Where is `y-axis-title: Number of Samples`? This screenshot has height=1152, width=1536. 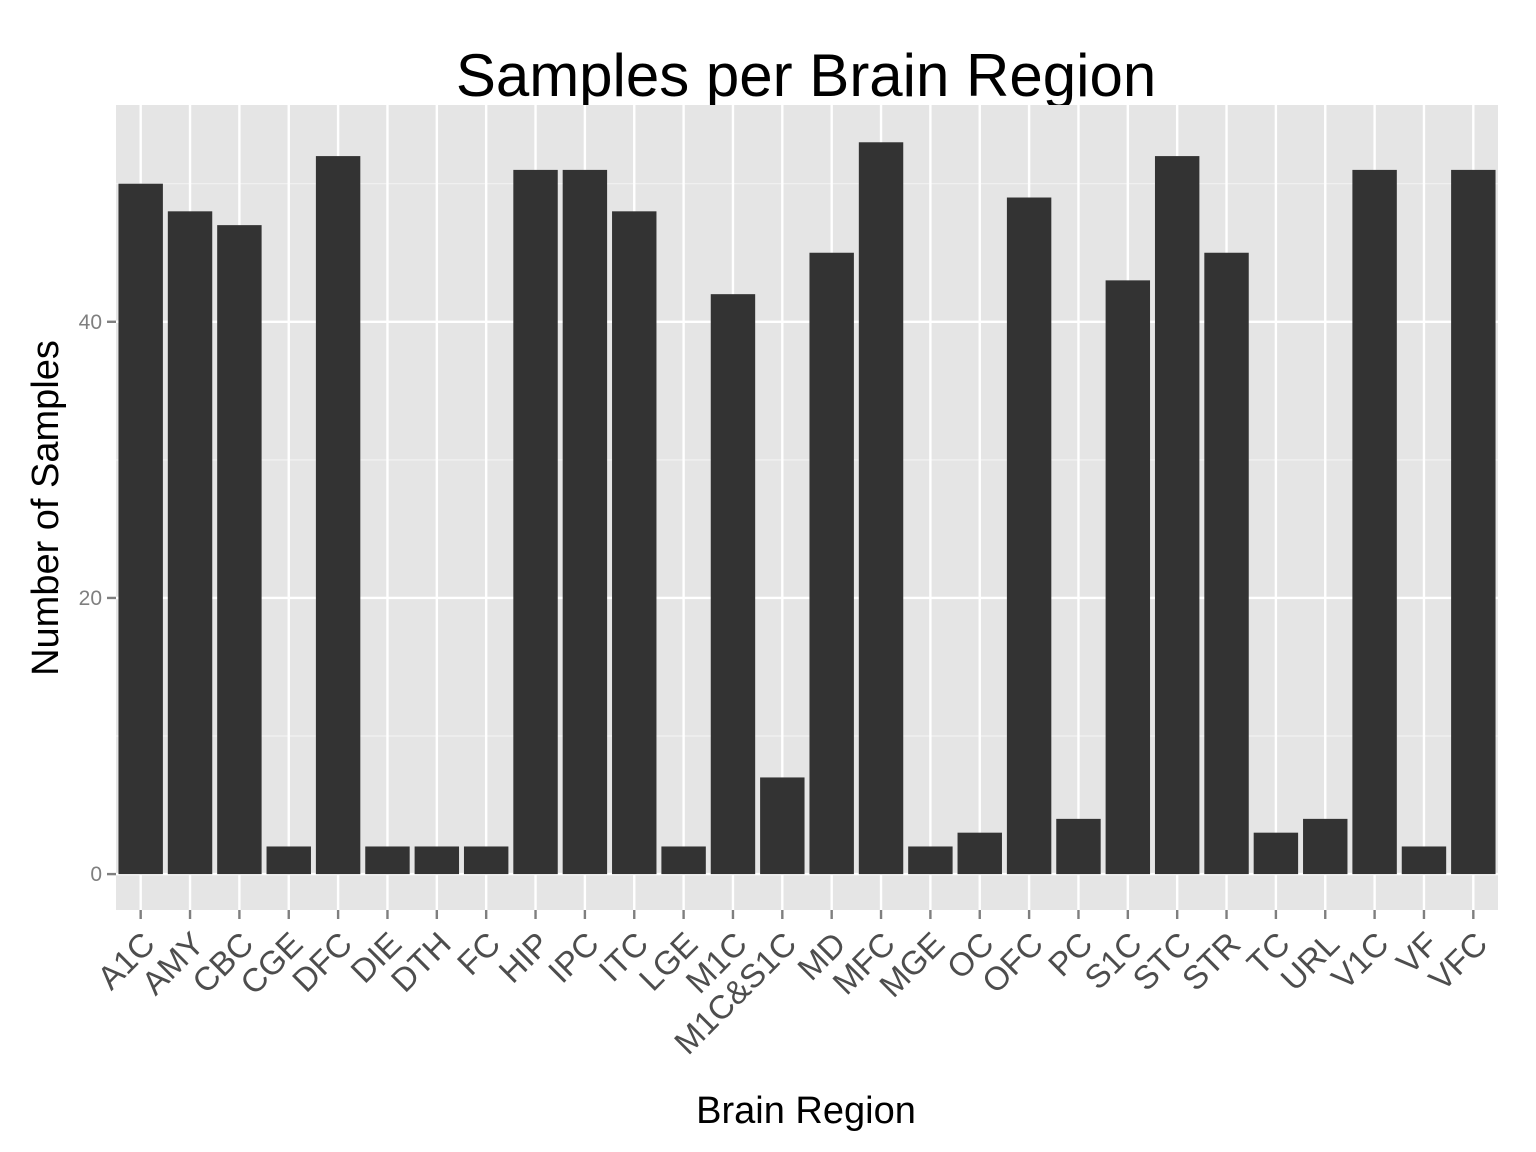 y-axis-title: Number of Samples is located at coordinates (46, 508).